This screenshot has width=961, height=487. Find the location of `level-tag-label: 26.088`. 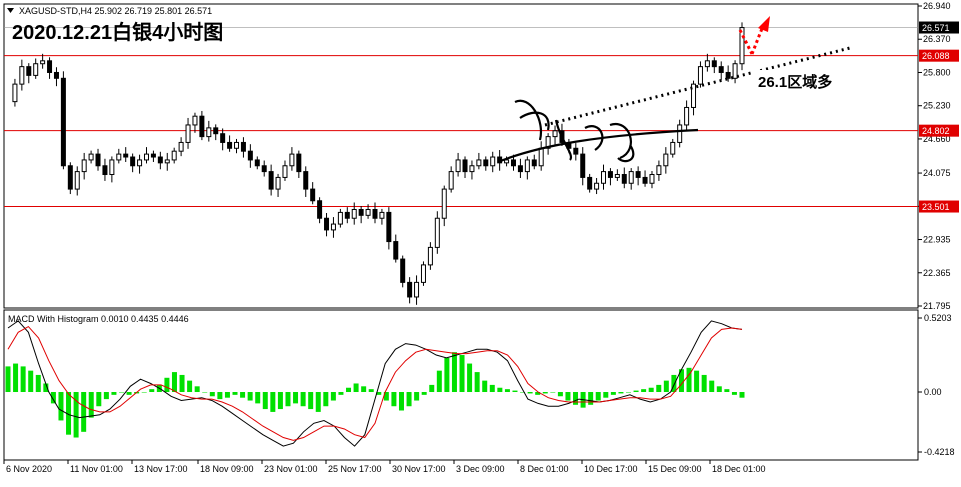

level-tag-label: 26.088 is located at coordinates (936, 56).